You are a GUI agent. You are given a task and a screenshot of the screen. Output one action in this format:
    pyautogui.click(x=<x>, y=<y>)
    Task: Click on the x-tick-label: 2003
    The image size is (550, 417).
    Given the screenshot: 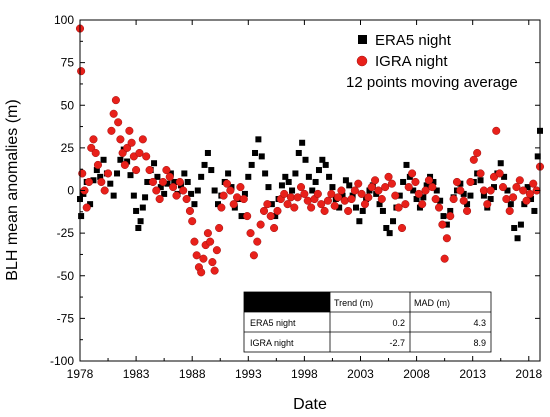 What is the action you would take?
    pyautogui.click(x=360, y=374)
    